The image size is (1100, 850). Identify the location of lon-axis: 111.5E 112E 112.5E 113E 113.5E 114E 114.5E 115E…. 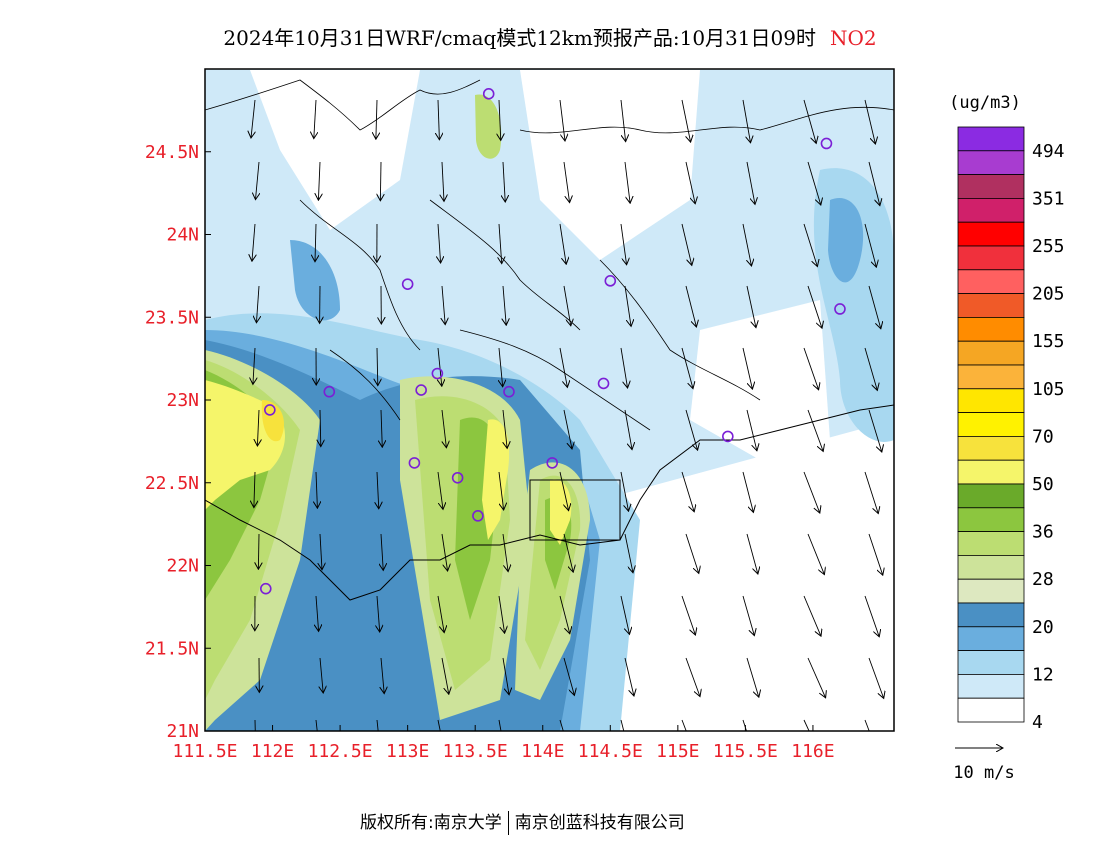
(503, 743).